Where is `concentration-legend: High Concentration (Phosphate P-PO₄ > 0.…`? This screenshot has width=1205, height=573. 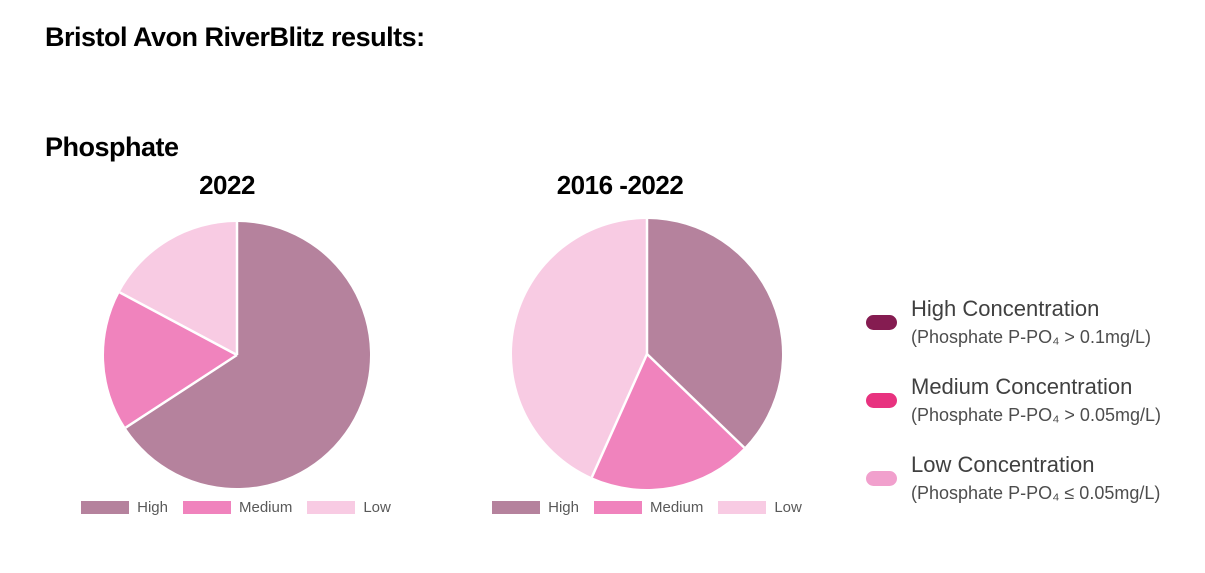 concentration-legend: High Concentration (Phosphate P-PO₄ > 0.… is located at coordinates (1031, 411).